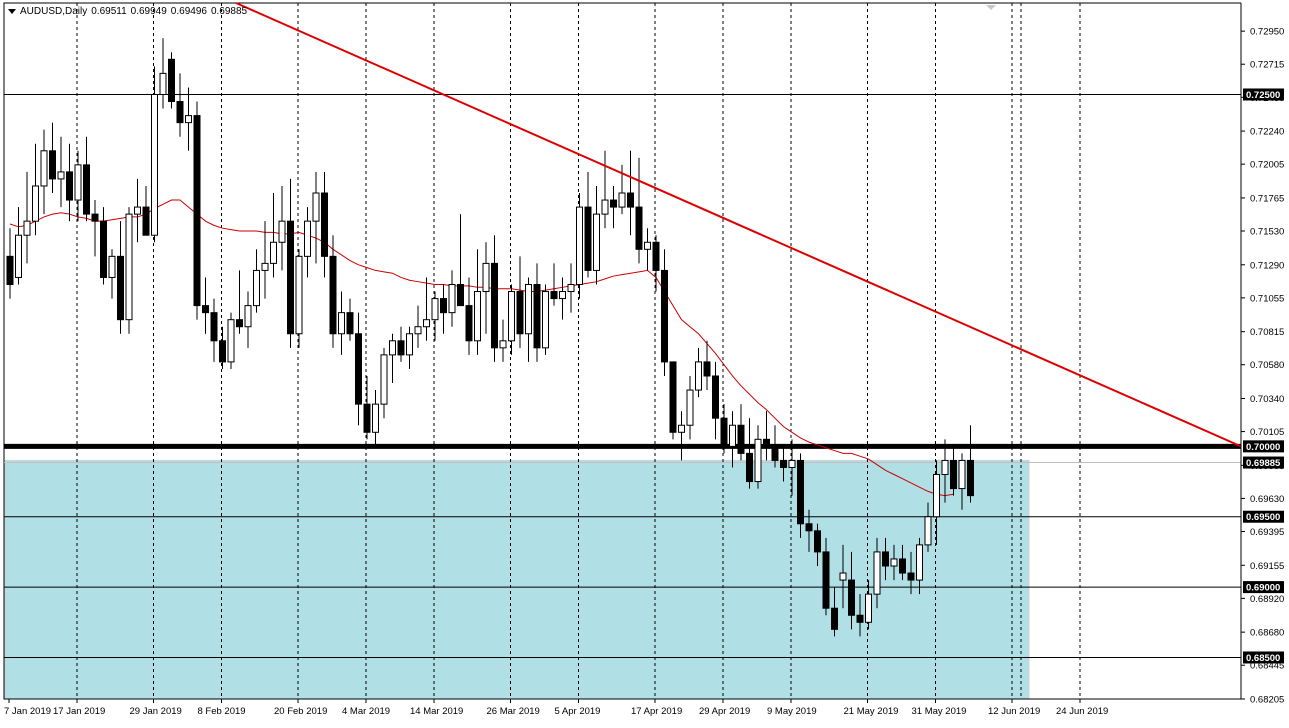 The height and width of the screenshot is (728, 1289). What do you see at coordinates (1267, 332) in the screenshot?
I see `y-tick-label: 0.70815` at bounding box center [1267, 332].